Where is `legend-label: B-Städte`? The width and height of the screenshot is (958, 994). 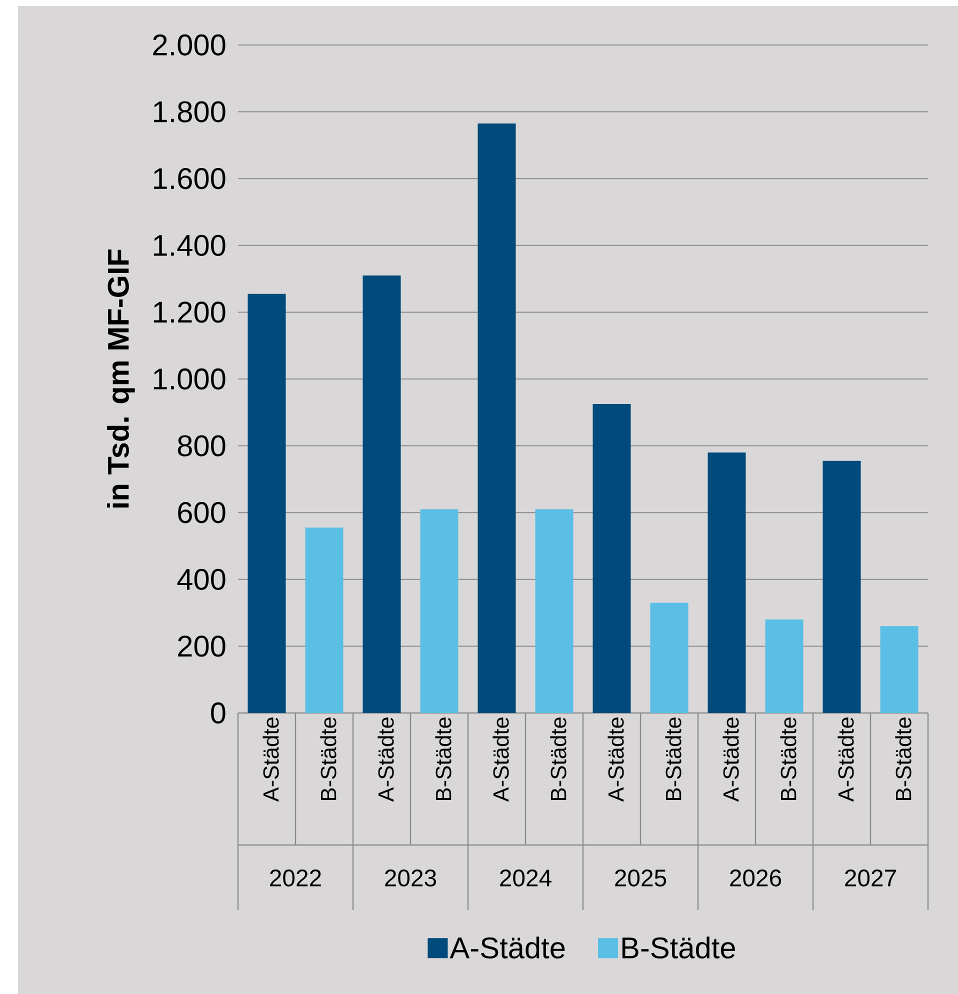 legend-label: B-Städte is located at coordinates (678, 947).